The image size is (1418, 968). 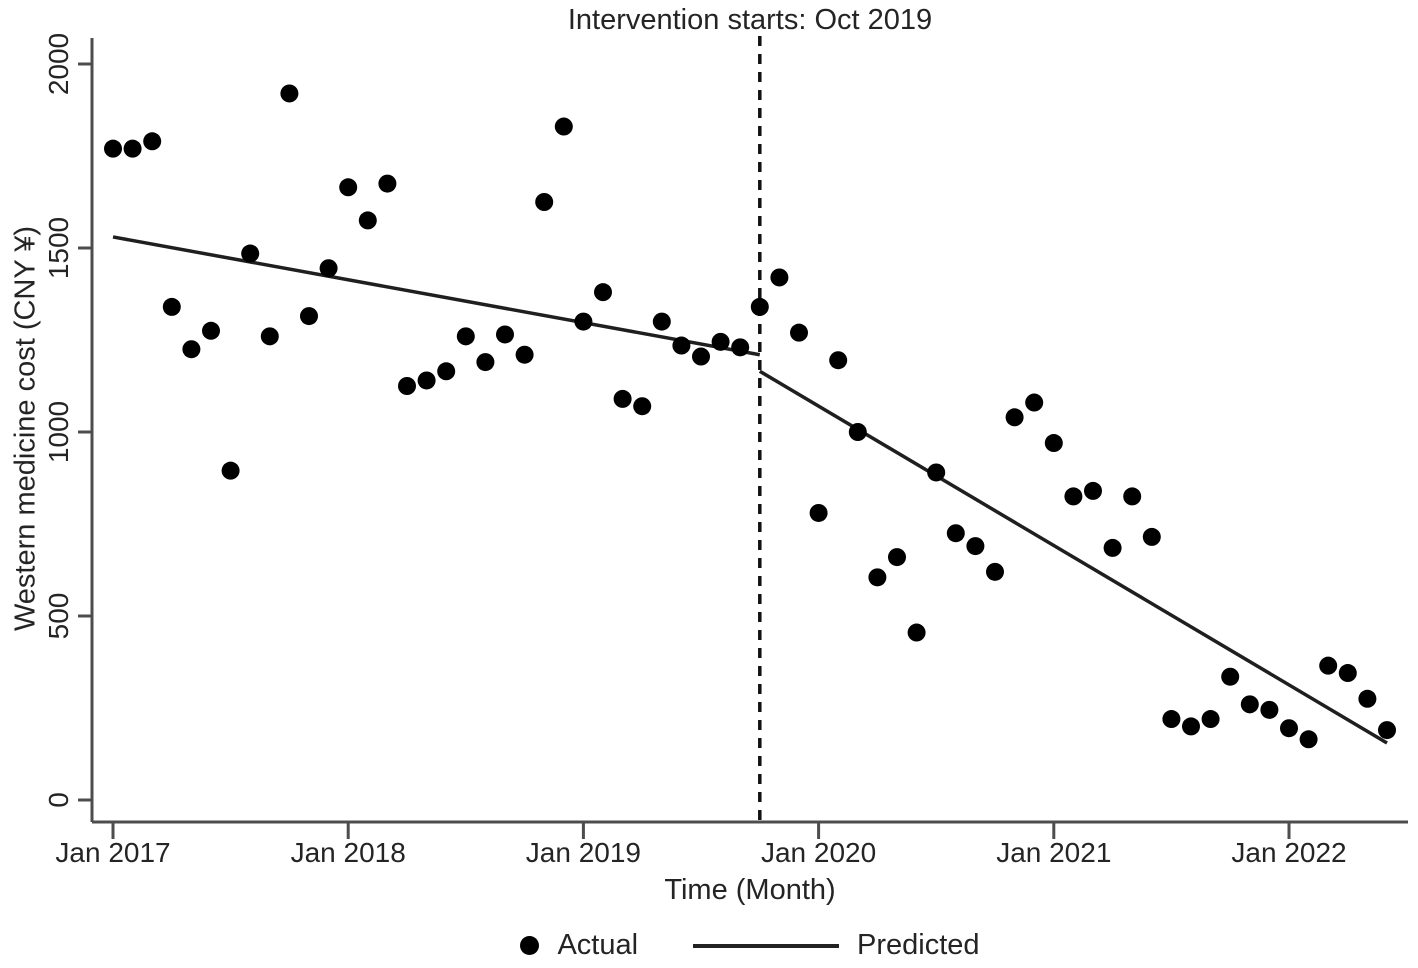 What do you see at coordinates (58, 248) in the screenshot?
I see `y-tick-label: 1500` at bounding box center [58, 248].